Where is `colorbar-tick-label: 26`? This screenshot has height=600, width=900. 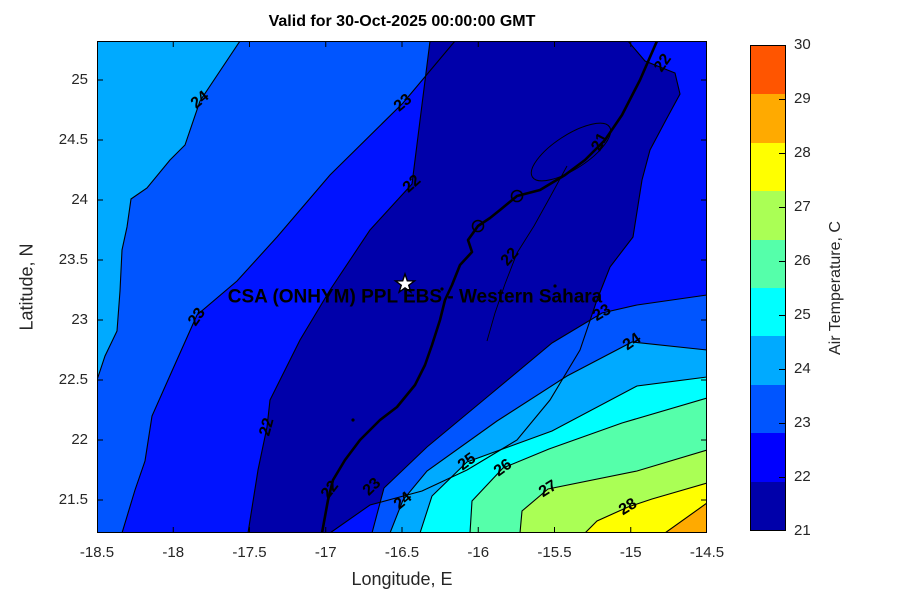
colorbar-tick-label: 26 is located at coordinates (802, 260).